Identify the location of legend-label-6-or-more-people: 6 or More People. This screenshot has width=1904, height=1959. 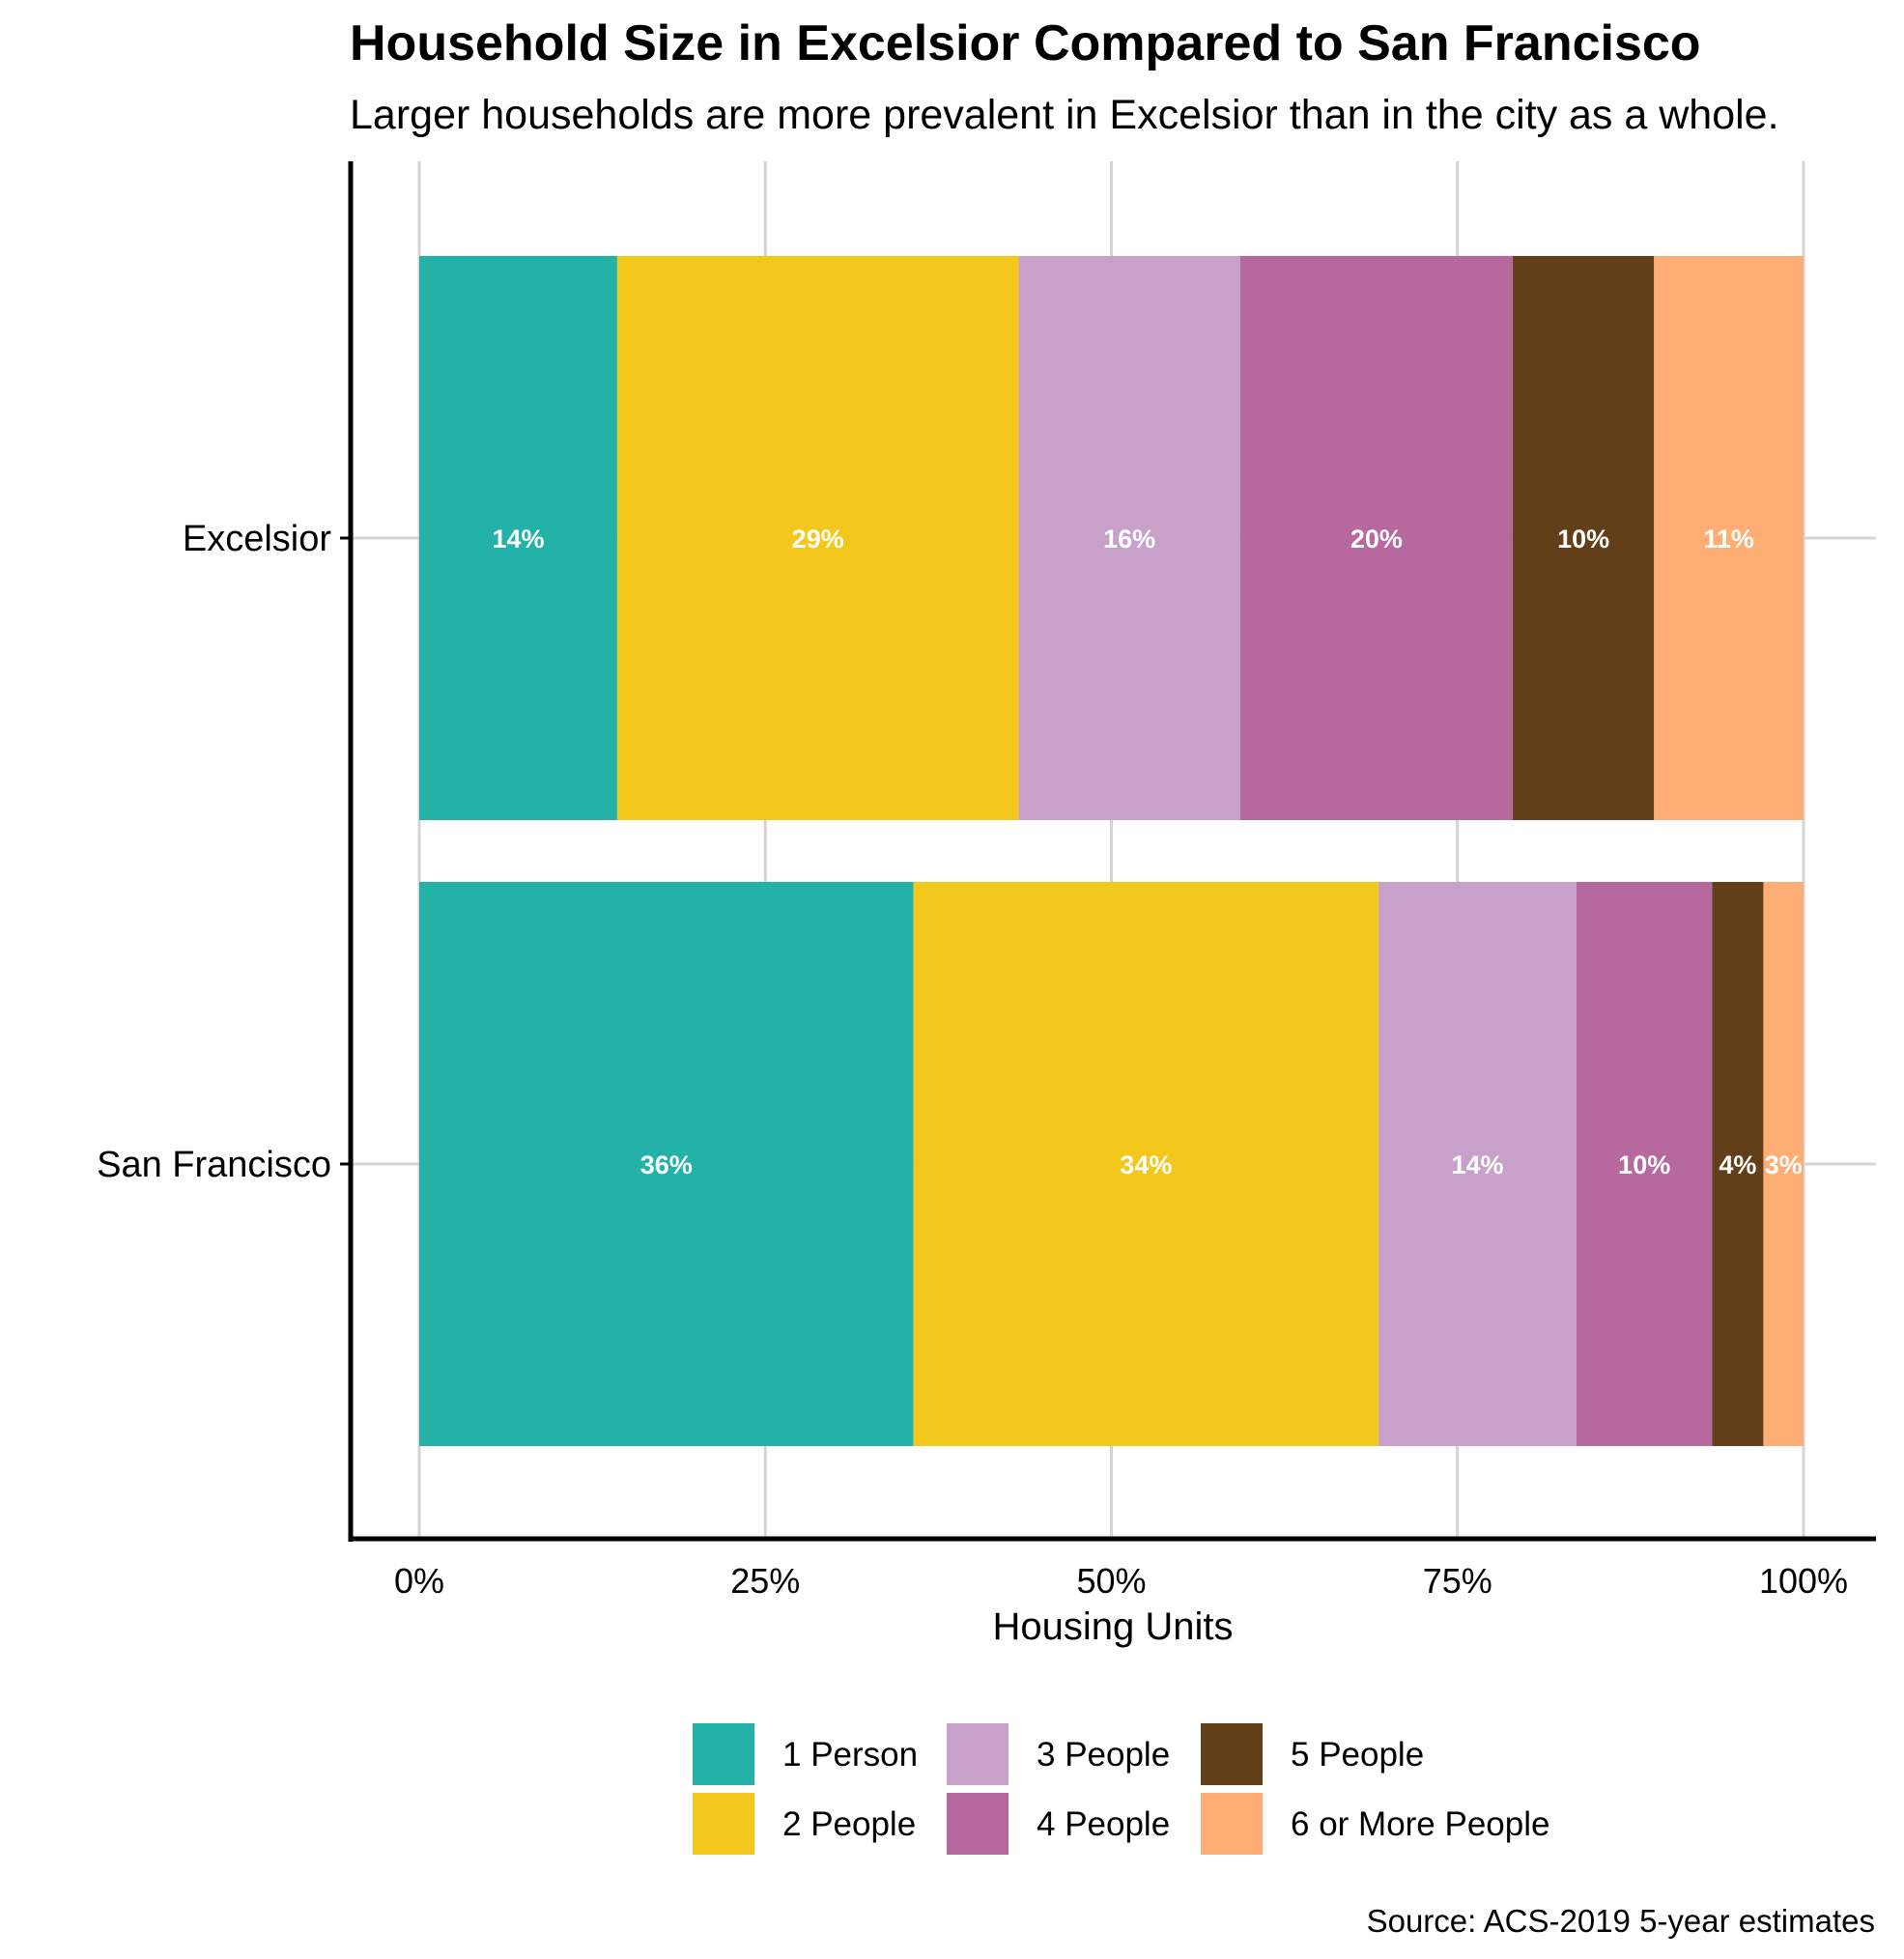
(1420, 1824).